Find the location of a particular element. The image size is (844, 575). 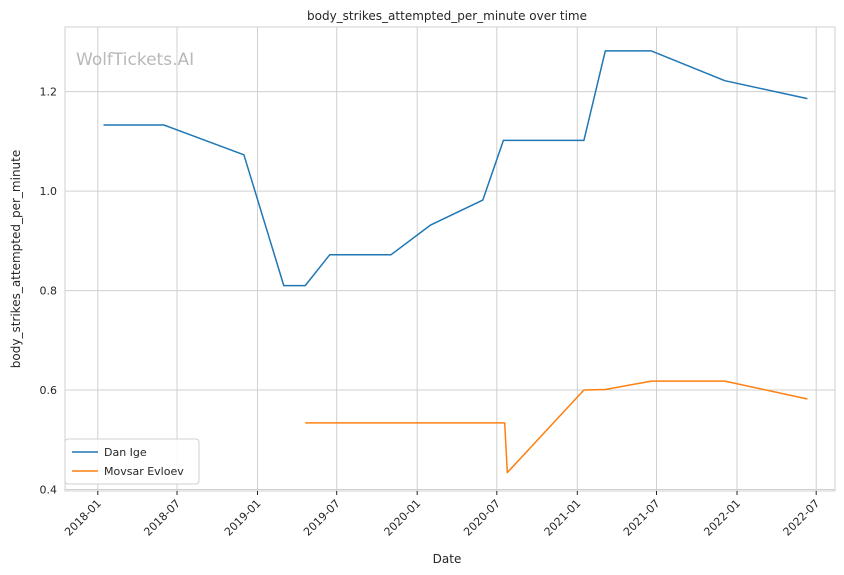

y-tick-label: 1.0 is located at coordinates (49, 191).